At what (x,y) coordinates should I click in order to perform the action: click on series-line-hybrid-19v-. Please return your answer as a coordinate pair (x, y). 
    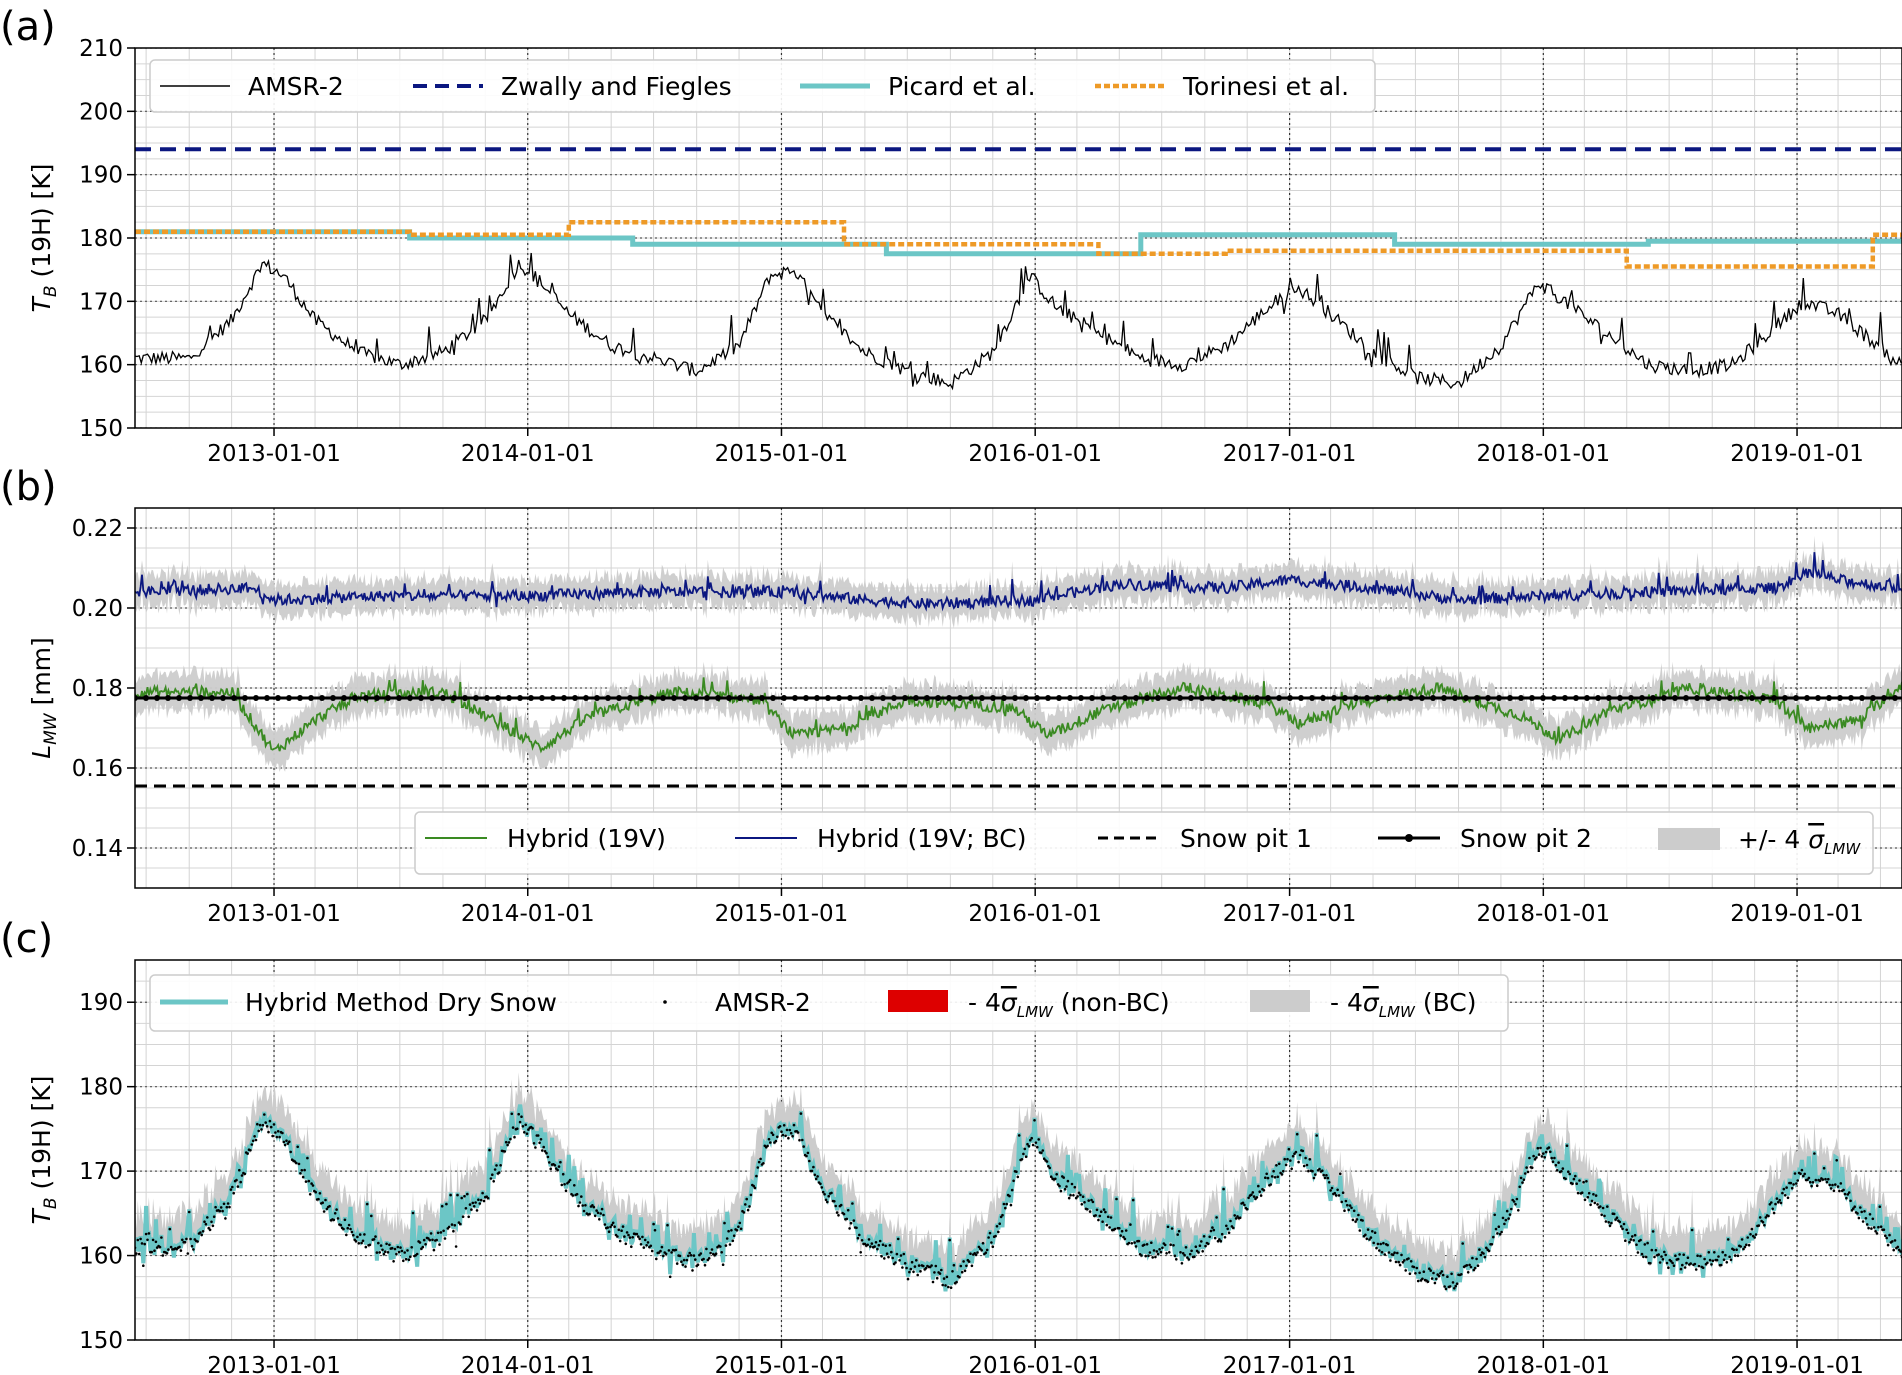
    Looking at the image, I should click on (1018, 715).